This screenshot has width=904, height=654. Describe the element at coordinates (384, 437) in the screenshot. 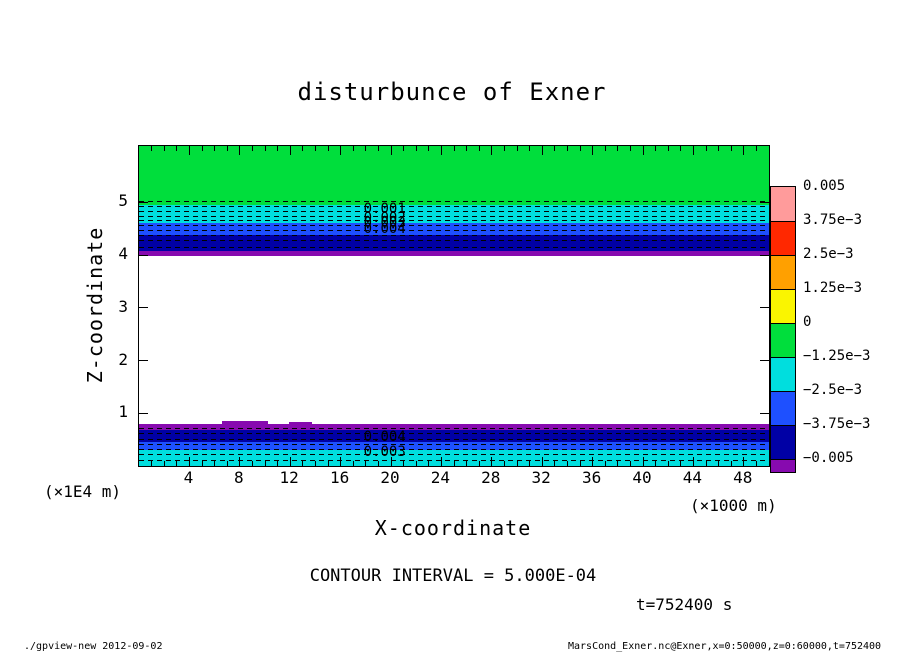

I see `contour-label: 0.004` at that location.